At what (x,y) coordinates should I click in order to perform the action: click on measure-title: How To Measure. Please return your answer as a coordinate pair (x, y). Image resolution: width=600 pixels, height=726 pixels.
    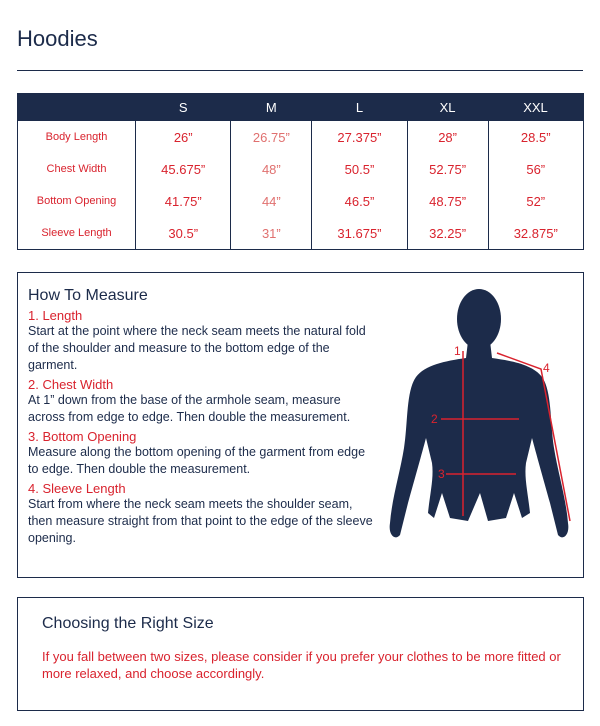
    Looking at the image, I should click on (88, 295).